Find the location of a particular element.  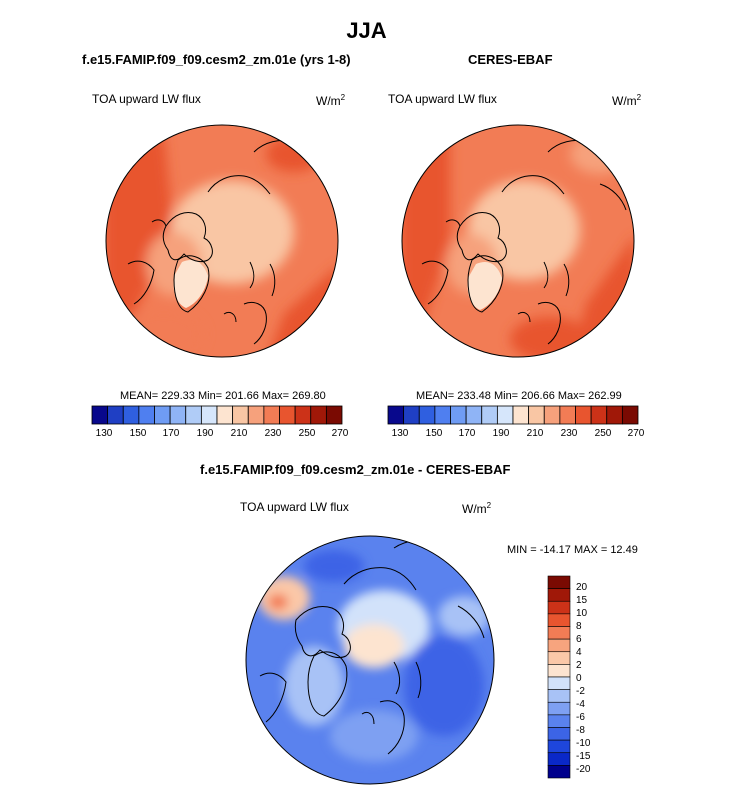

colorbar-2-label: 170 is located at coordinates (467, 433).